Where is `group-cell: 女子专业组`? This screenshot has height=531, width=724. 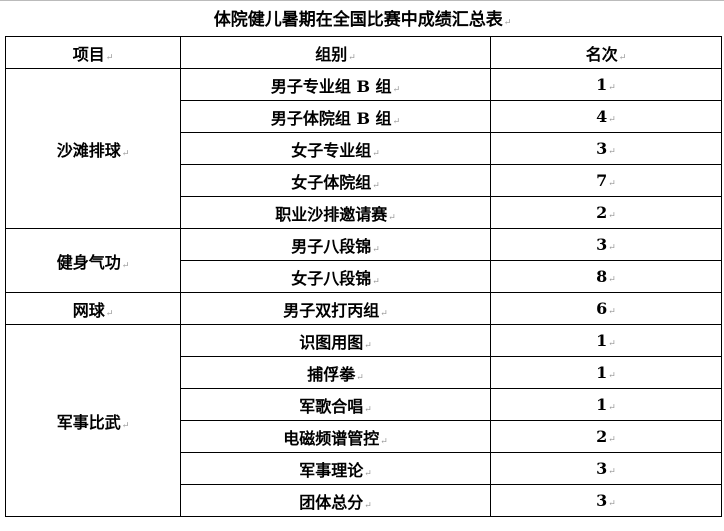
group-cell: 女子专业组 is located at coordinates (335, 148).